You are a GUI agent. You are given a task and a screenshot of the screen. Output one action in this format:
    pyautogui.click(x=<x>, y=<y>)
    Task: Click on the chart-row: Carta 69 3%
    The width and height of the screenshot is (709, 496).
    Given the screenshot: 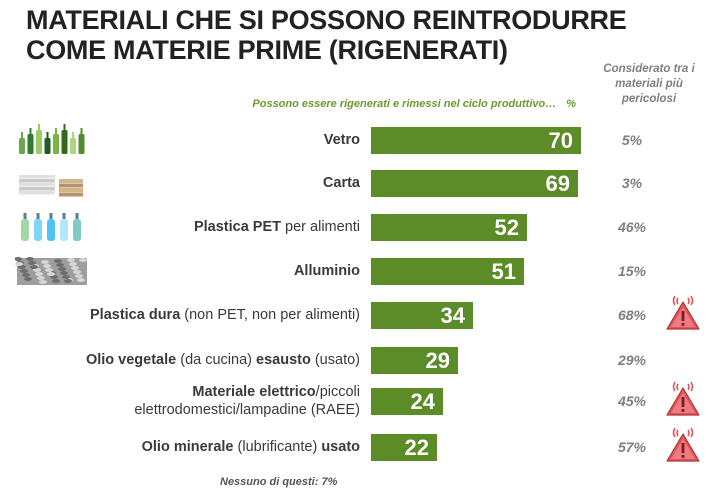 What is the action you would take?
    pyautogui.click(x=354, y=183)
    